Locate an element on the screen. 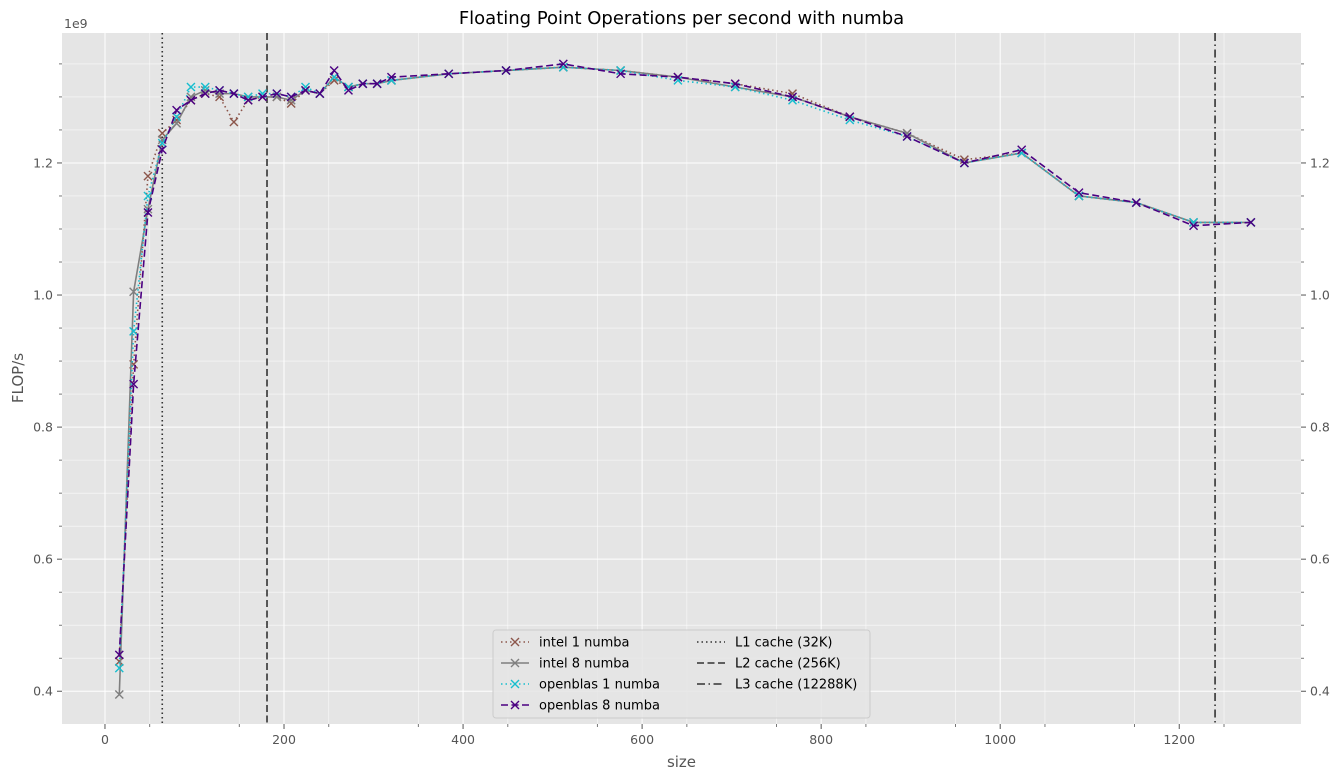 Image resolution: width=1344 pixels, height=780 pixels. legend-box is located at coordinates (681, 674).